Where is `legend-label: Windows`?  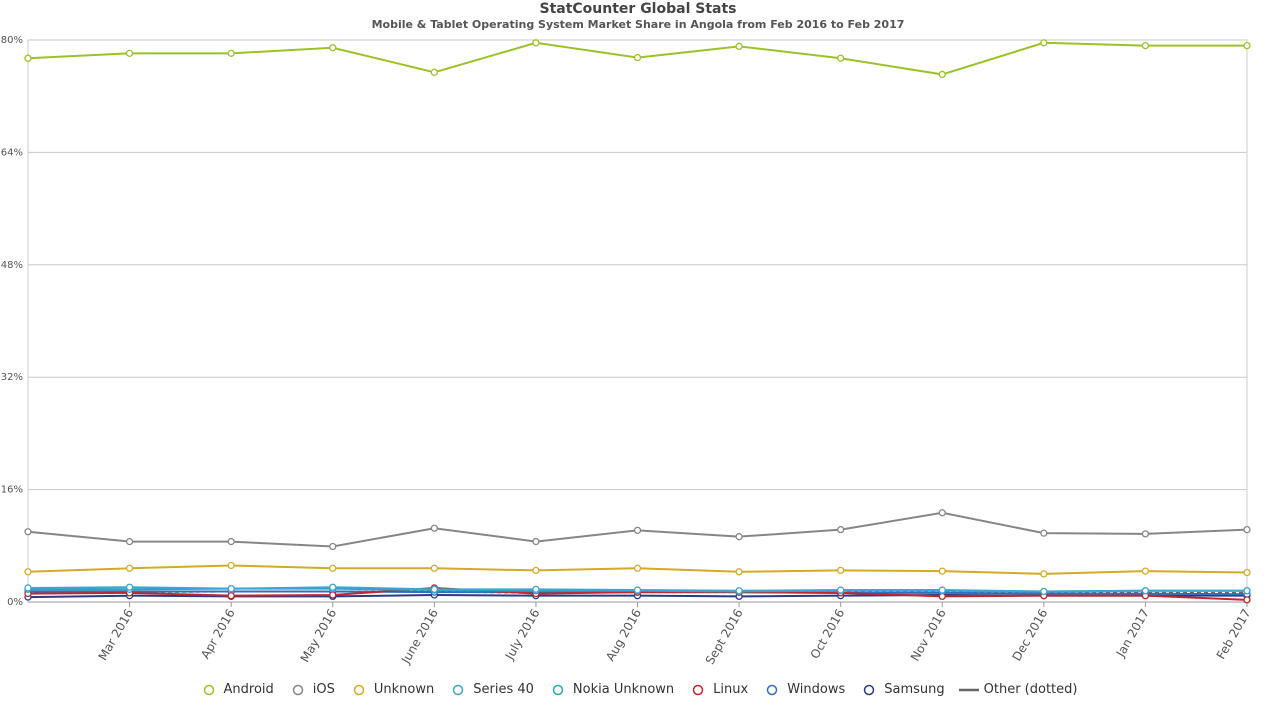 legend-label: Windows is located at coordinates (816, 689).